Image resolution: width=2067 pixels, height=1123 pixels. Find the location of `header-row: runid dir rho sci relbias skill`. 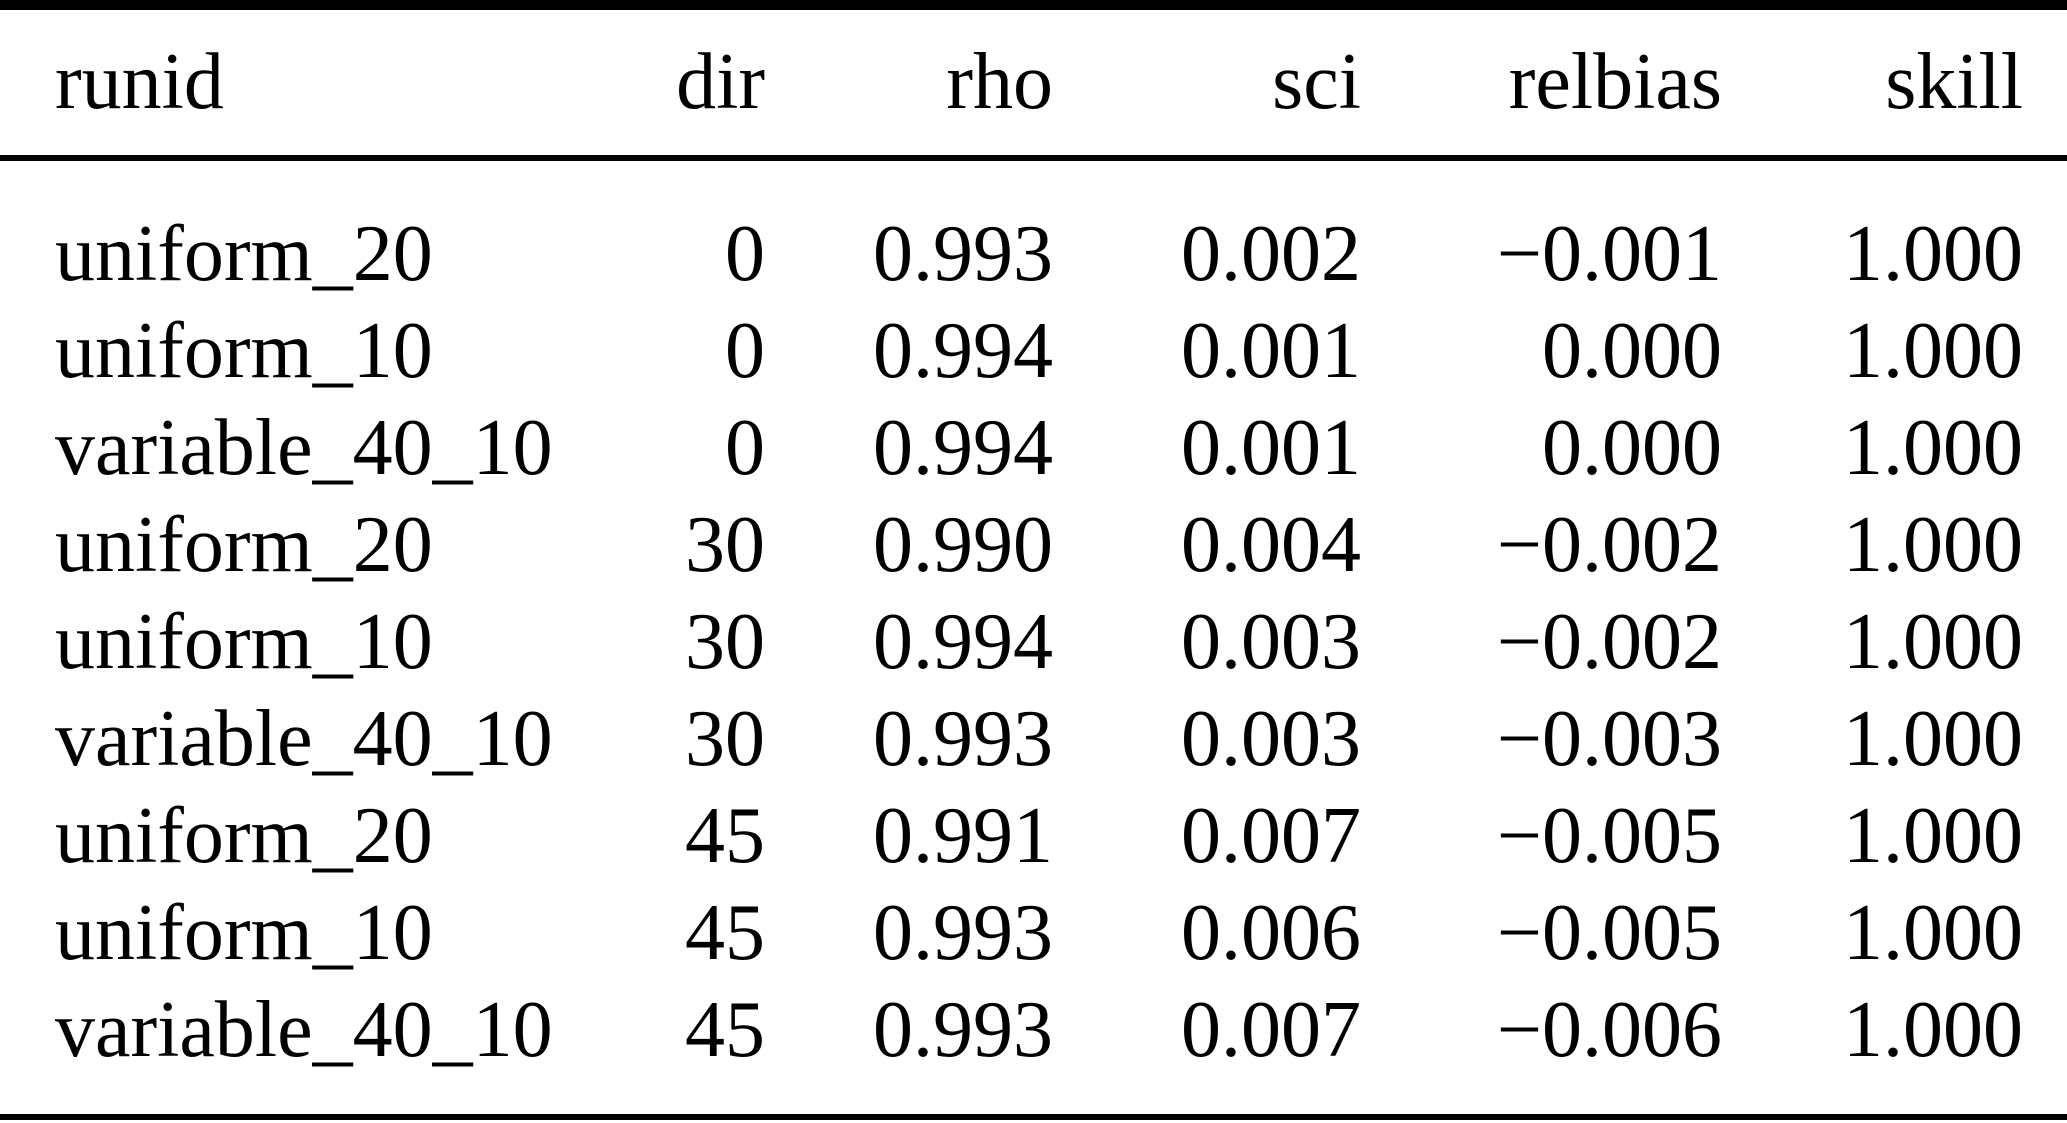

header-row: runid dir rho sci relbias skill is located at coordinates (1033, 81).